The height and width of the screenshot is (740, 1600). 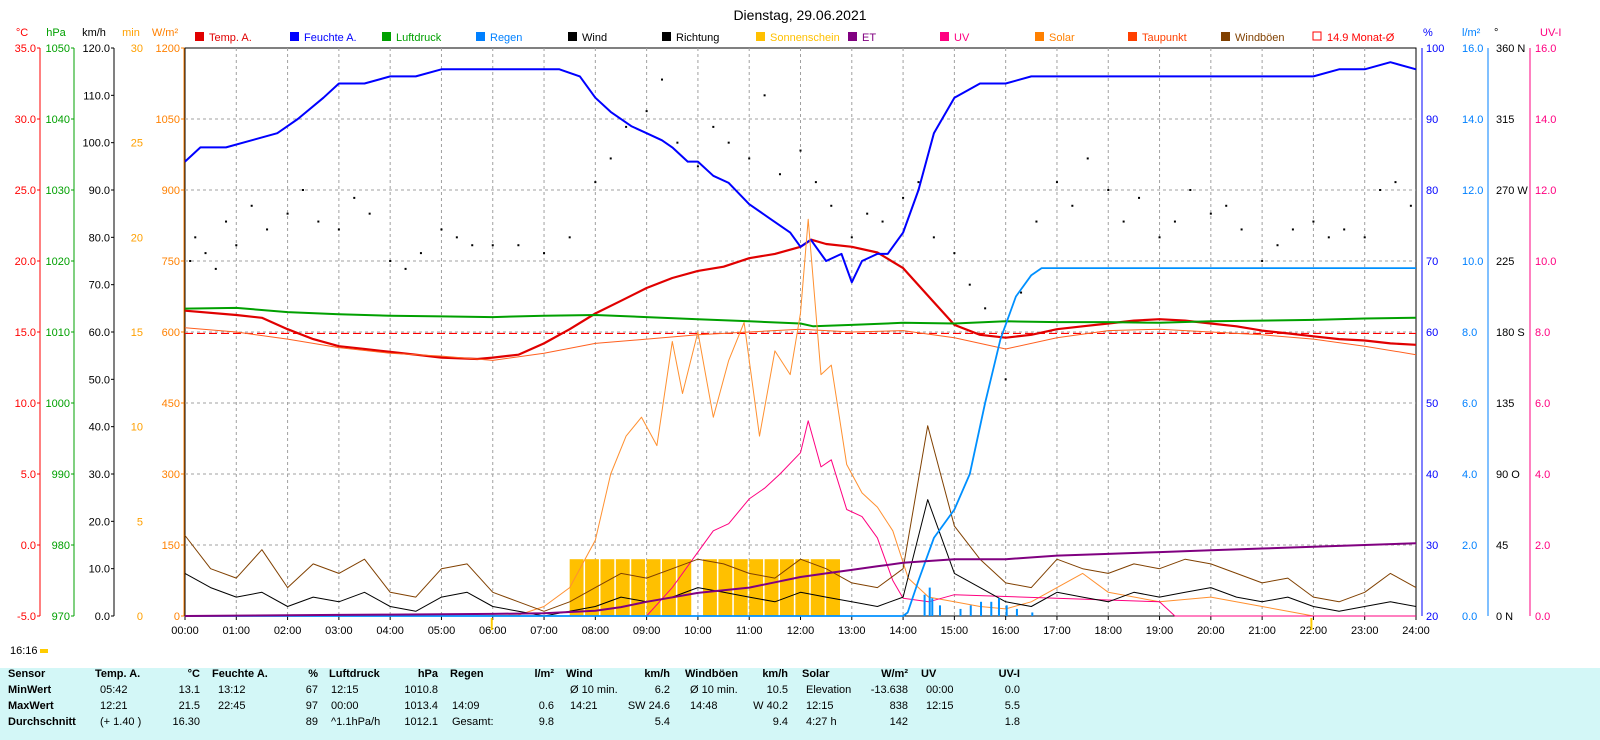 What do you see at coordinates (30, 690) in the screenshot?
I see `stats-row-label: MinWert` at bounding box center [30, 690].